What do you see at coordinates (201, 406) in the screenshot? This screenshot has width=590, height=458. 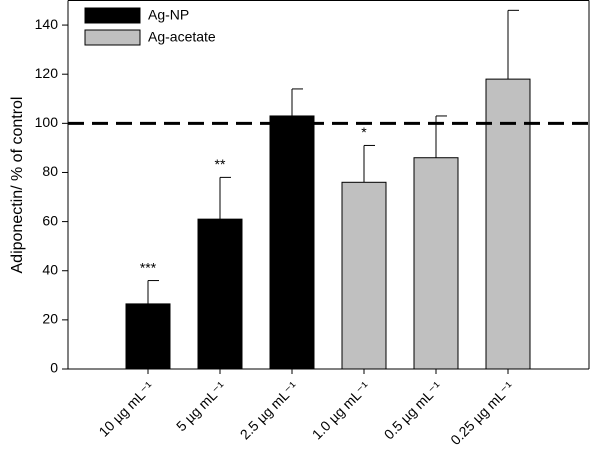 I see `x-tick-label: 5 µg mL⁻¹` at bounding box center [201, 406].